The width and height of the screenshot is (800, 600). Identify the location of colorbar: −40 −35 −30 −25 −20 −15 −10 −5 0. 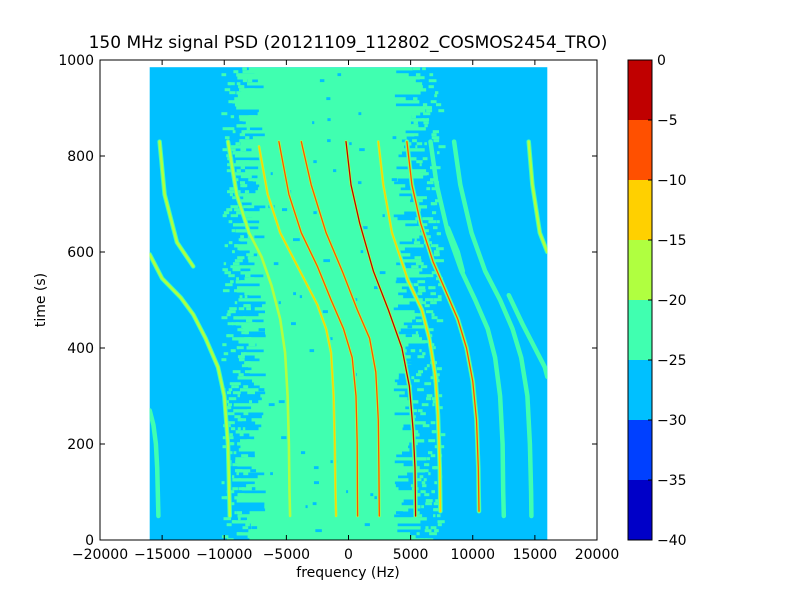
(657, 301).